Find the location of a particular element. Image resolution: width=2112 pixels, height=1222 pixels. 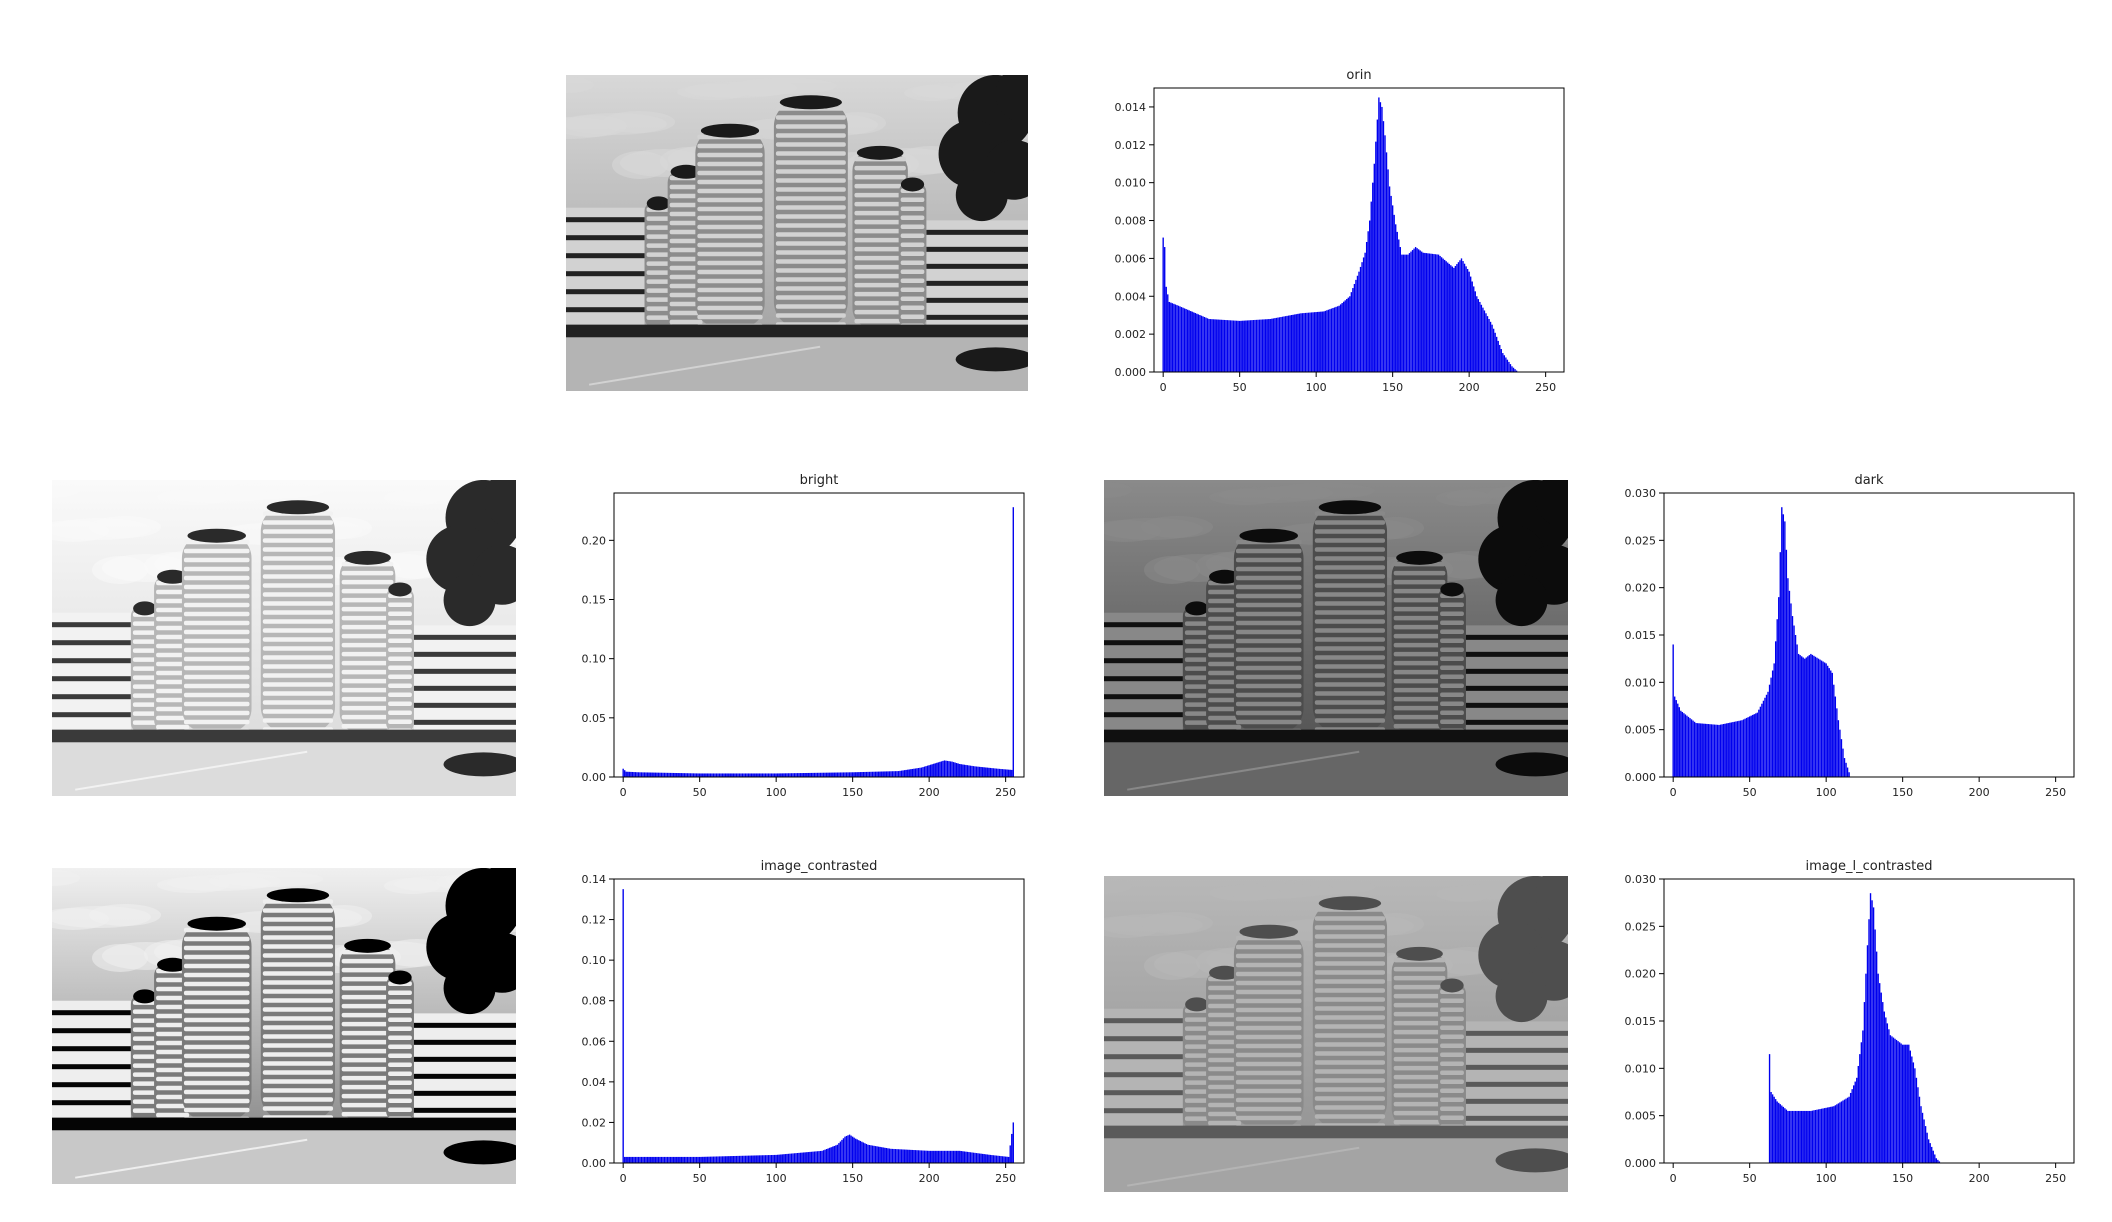

photo-bright is located at coordinates (284, 638).